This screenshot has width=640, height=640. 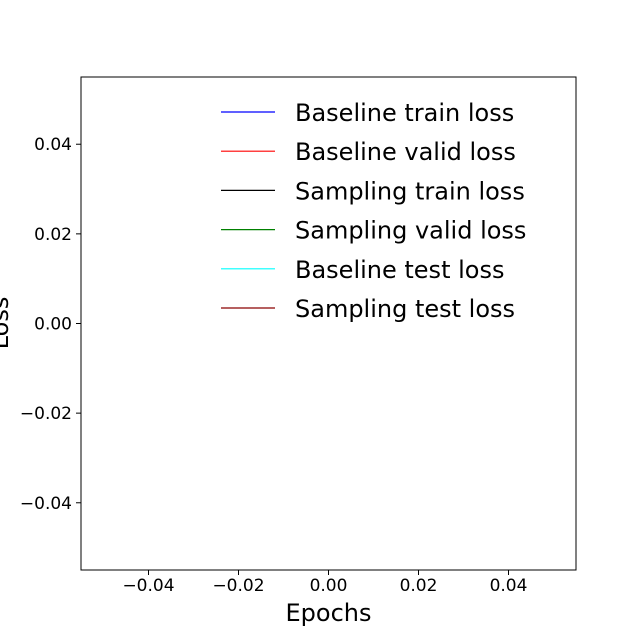 I want to click on x-tick-label: −0.04, so click(x=148, y=586).